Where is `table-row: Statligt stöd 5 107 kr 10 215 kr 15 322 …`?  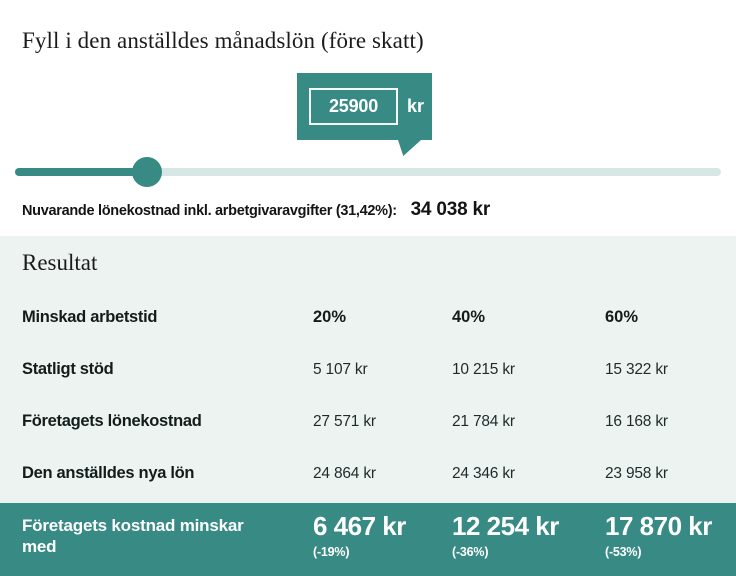 table-row: Statligt stöd 5 107 kr 10 215 kr 15 322 … is located at coordinates (368, 369).